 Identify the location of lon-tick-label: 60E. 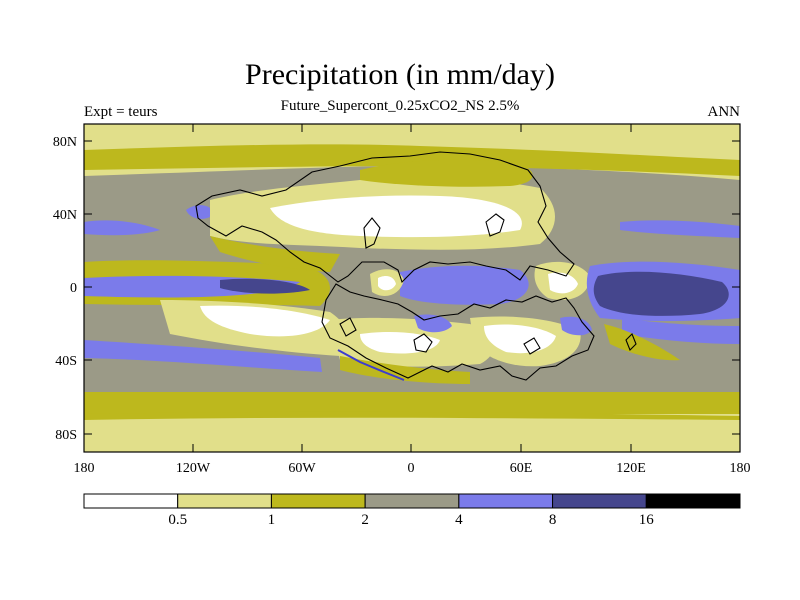
(521, 468).